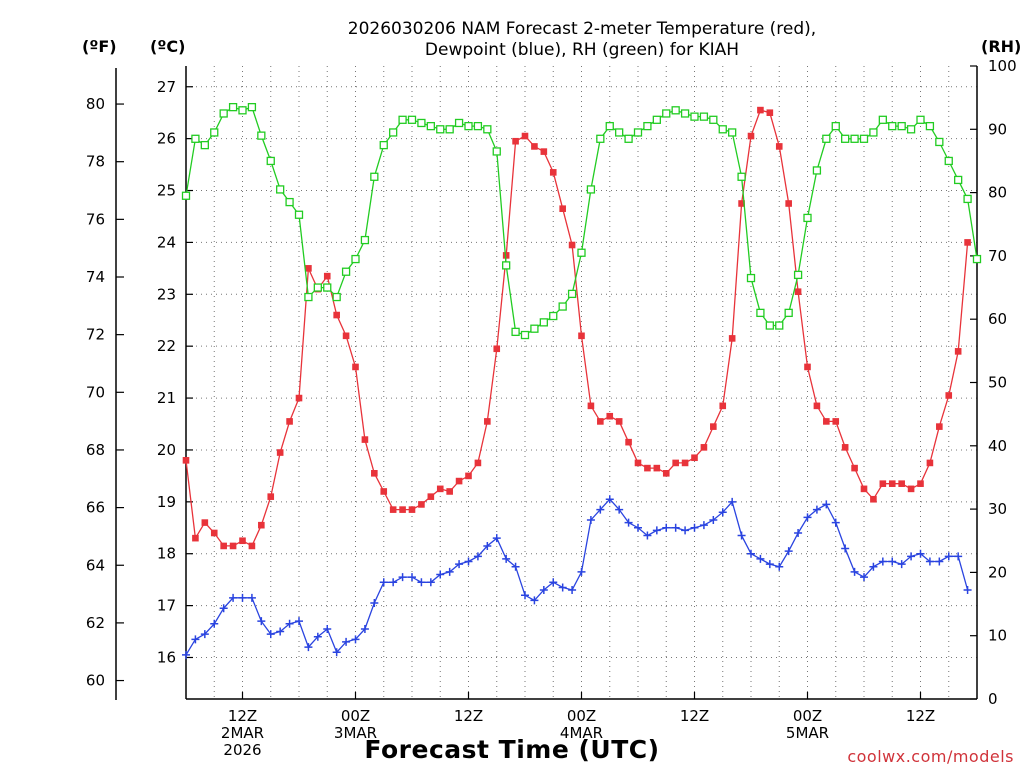 The image size is (1024, 768). I want to click on rh-tick-label: 70, so click(997, 256).